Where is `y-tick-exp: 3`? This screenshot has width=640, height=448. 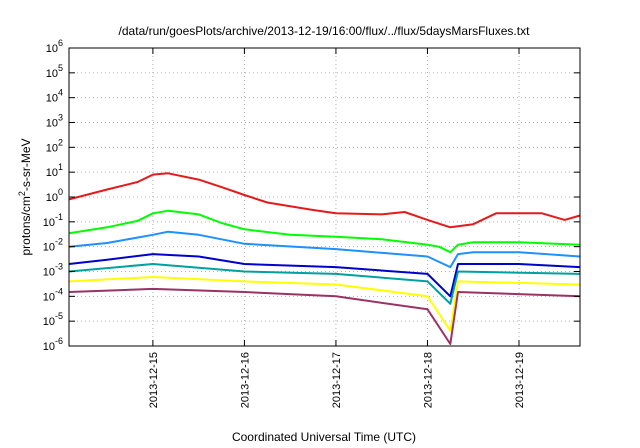 y-tick-exp: 3 is located at coordinates (60, 118).